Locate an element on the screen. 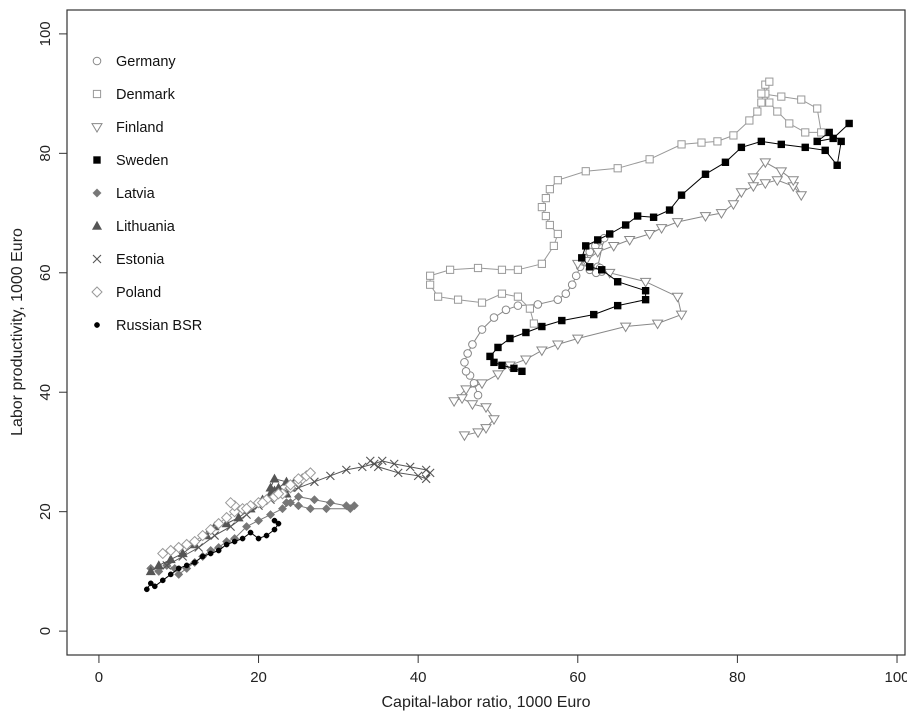  series-line-finland is located at coordinates (627, 298).